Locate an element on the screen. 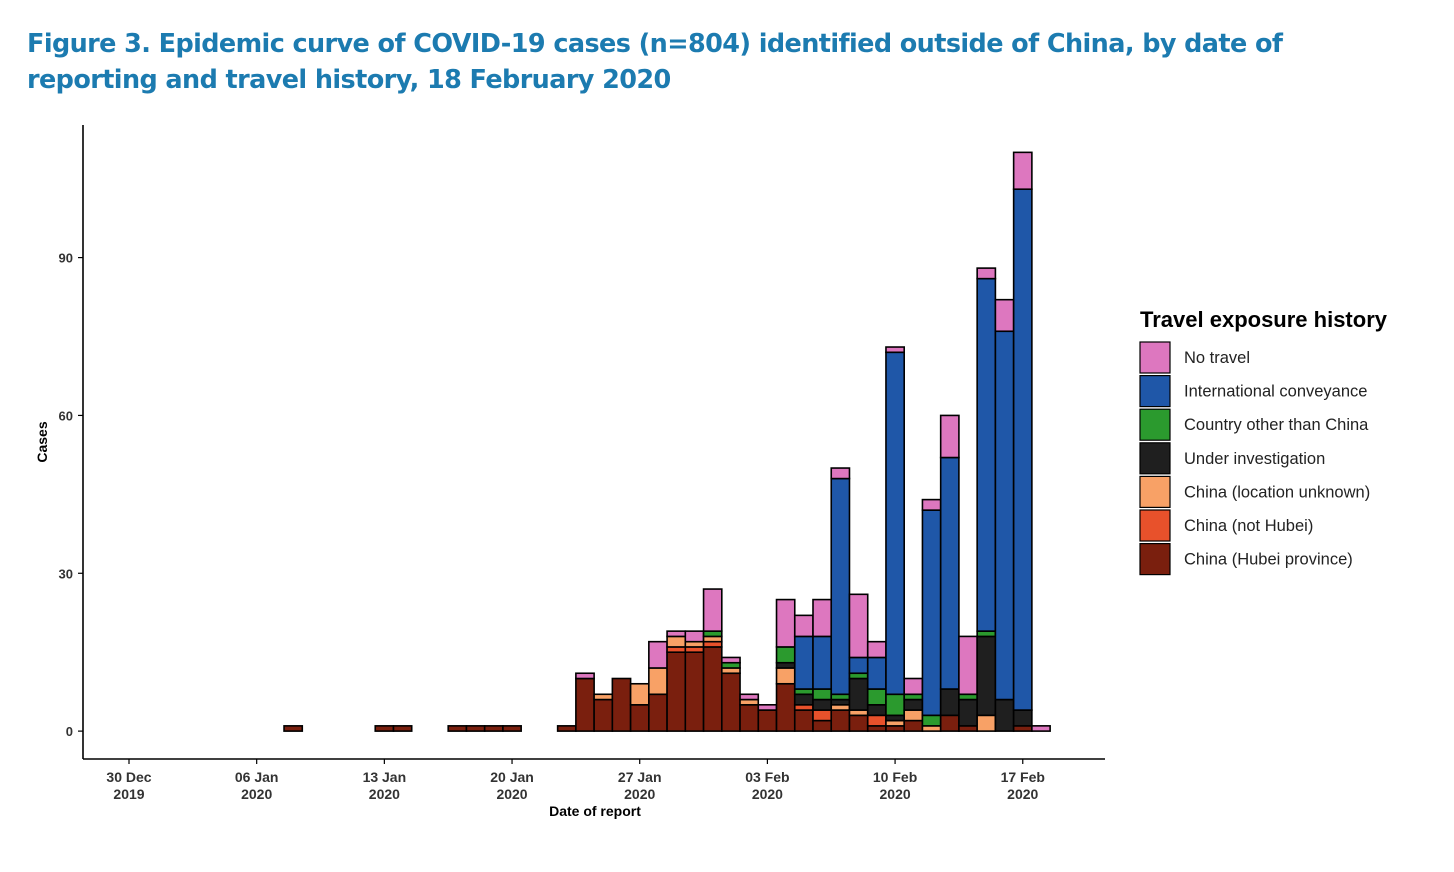 This screenshot has width=1454, height=872. legend-label: China (not Hubei) is located at coordinates (1248, 526).